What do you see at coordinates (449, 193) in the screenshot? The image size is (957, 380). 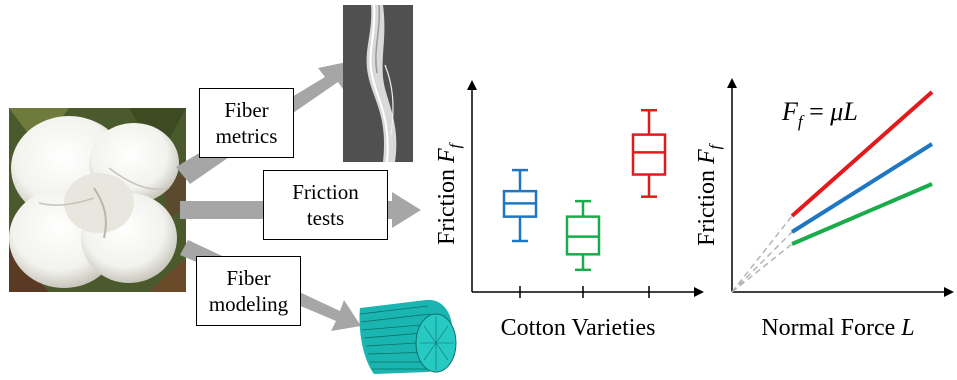 I see `box-plot-y-label: Friction Ff` at bounding box center [449, 193].